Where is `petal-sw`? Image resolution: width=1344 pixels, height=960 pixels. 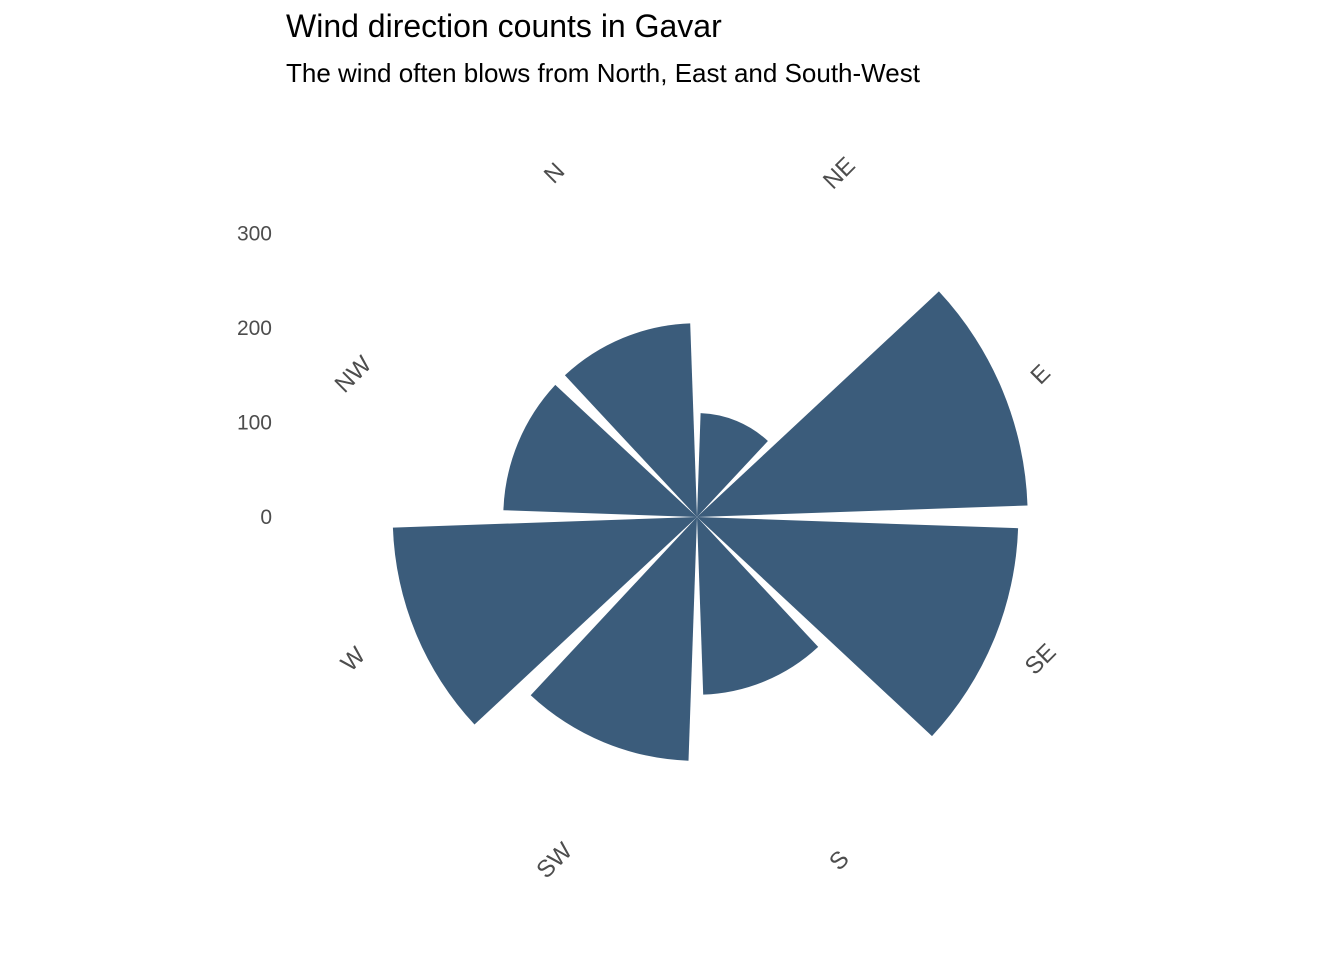 petal-sw is located at coordinates (544, 621).